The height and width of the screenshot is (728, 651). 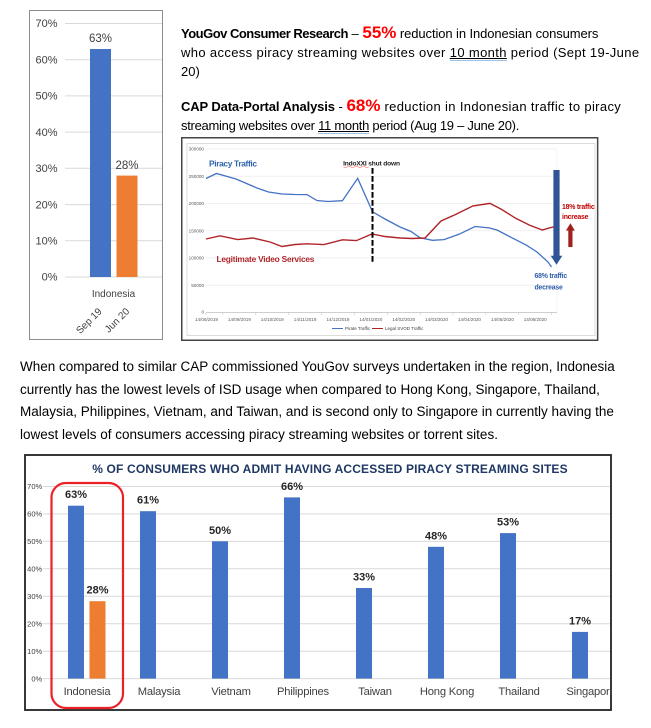 I want to click on svg-text: Vietnam, so click(x=230, y=692).